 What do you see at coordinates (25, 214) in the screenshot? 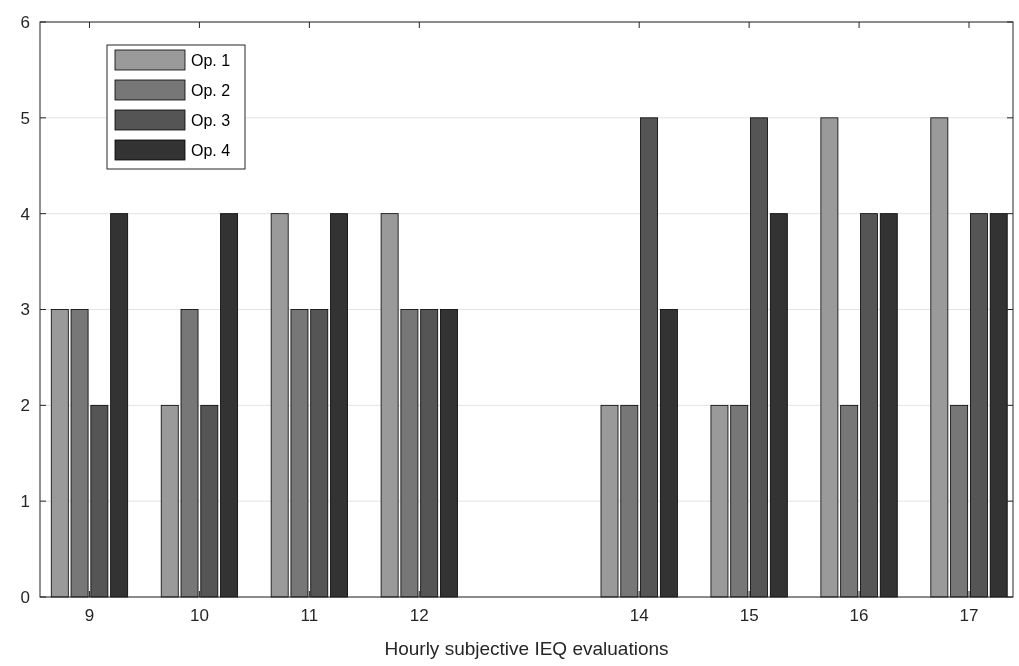
I see `y-tick-label: 4` at bounding box center [25, 214].